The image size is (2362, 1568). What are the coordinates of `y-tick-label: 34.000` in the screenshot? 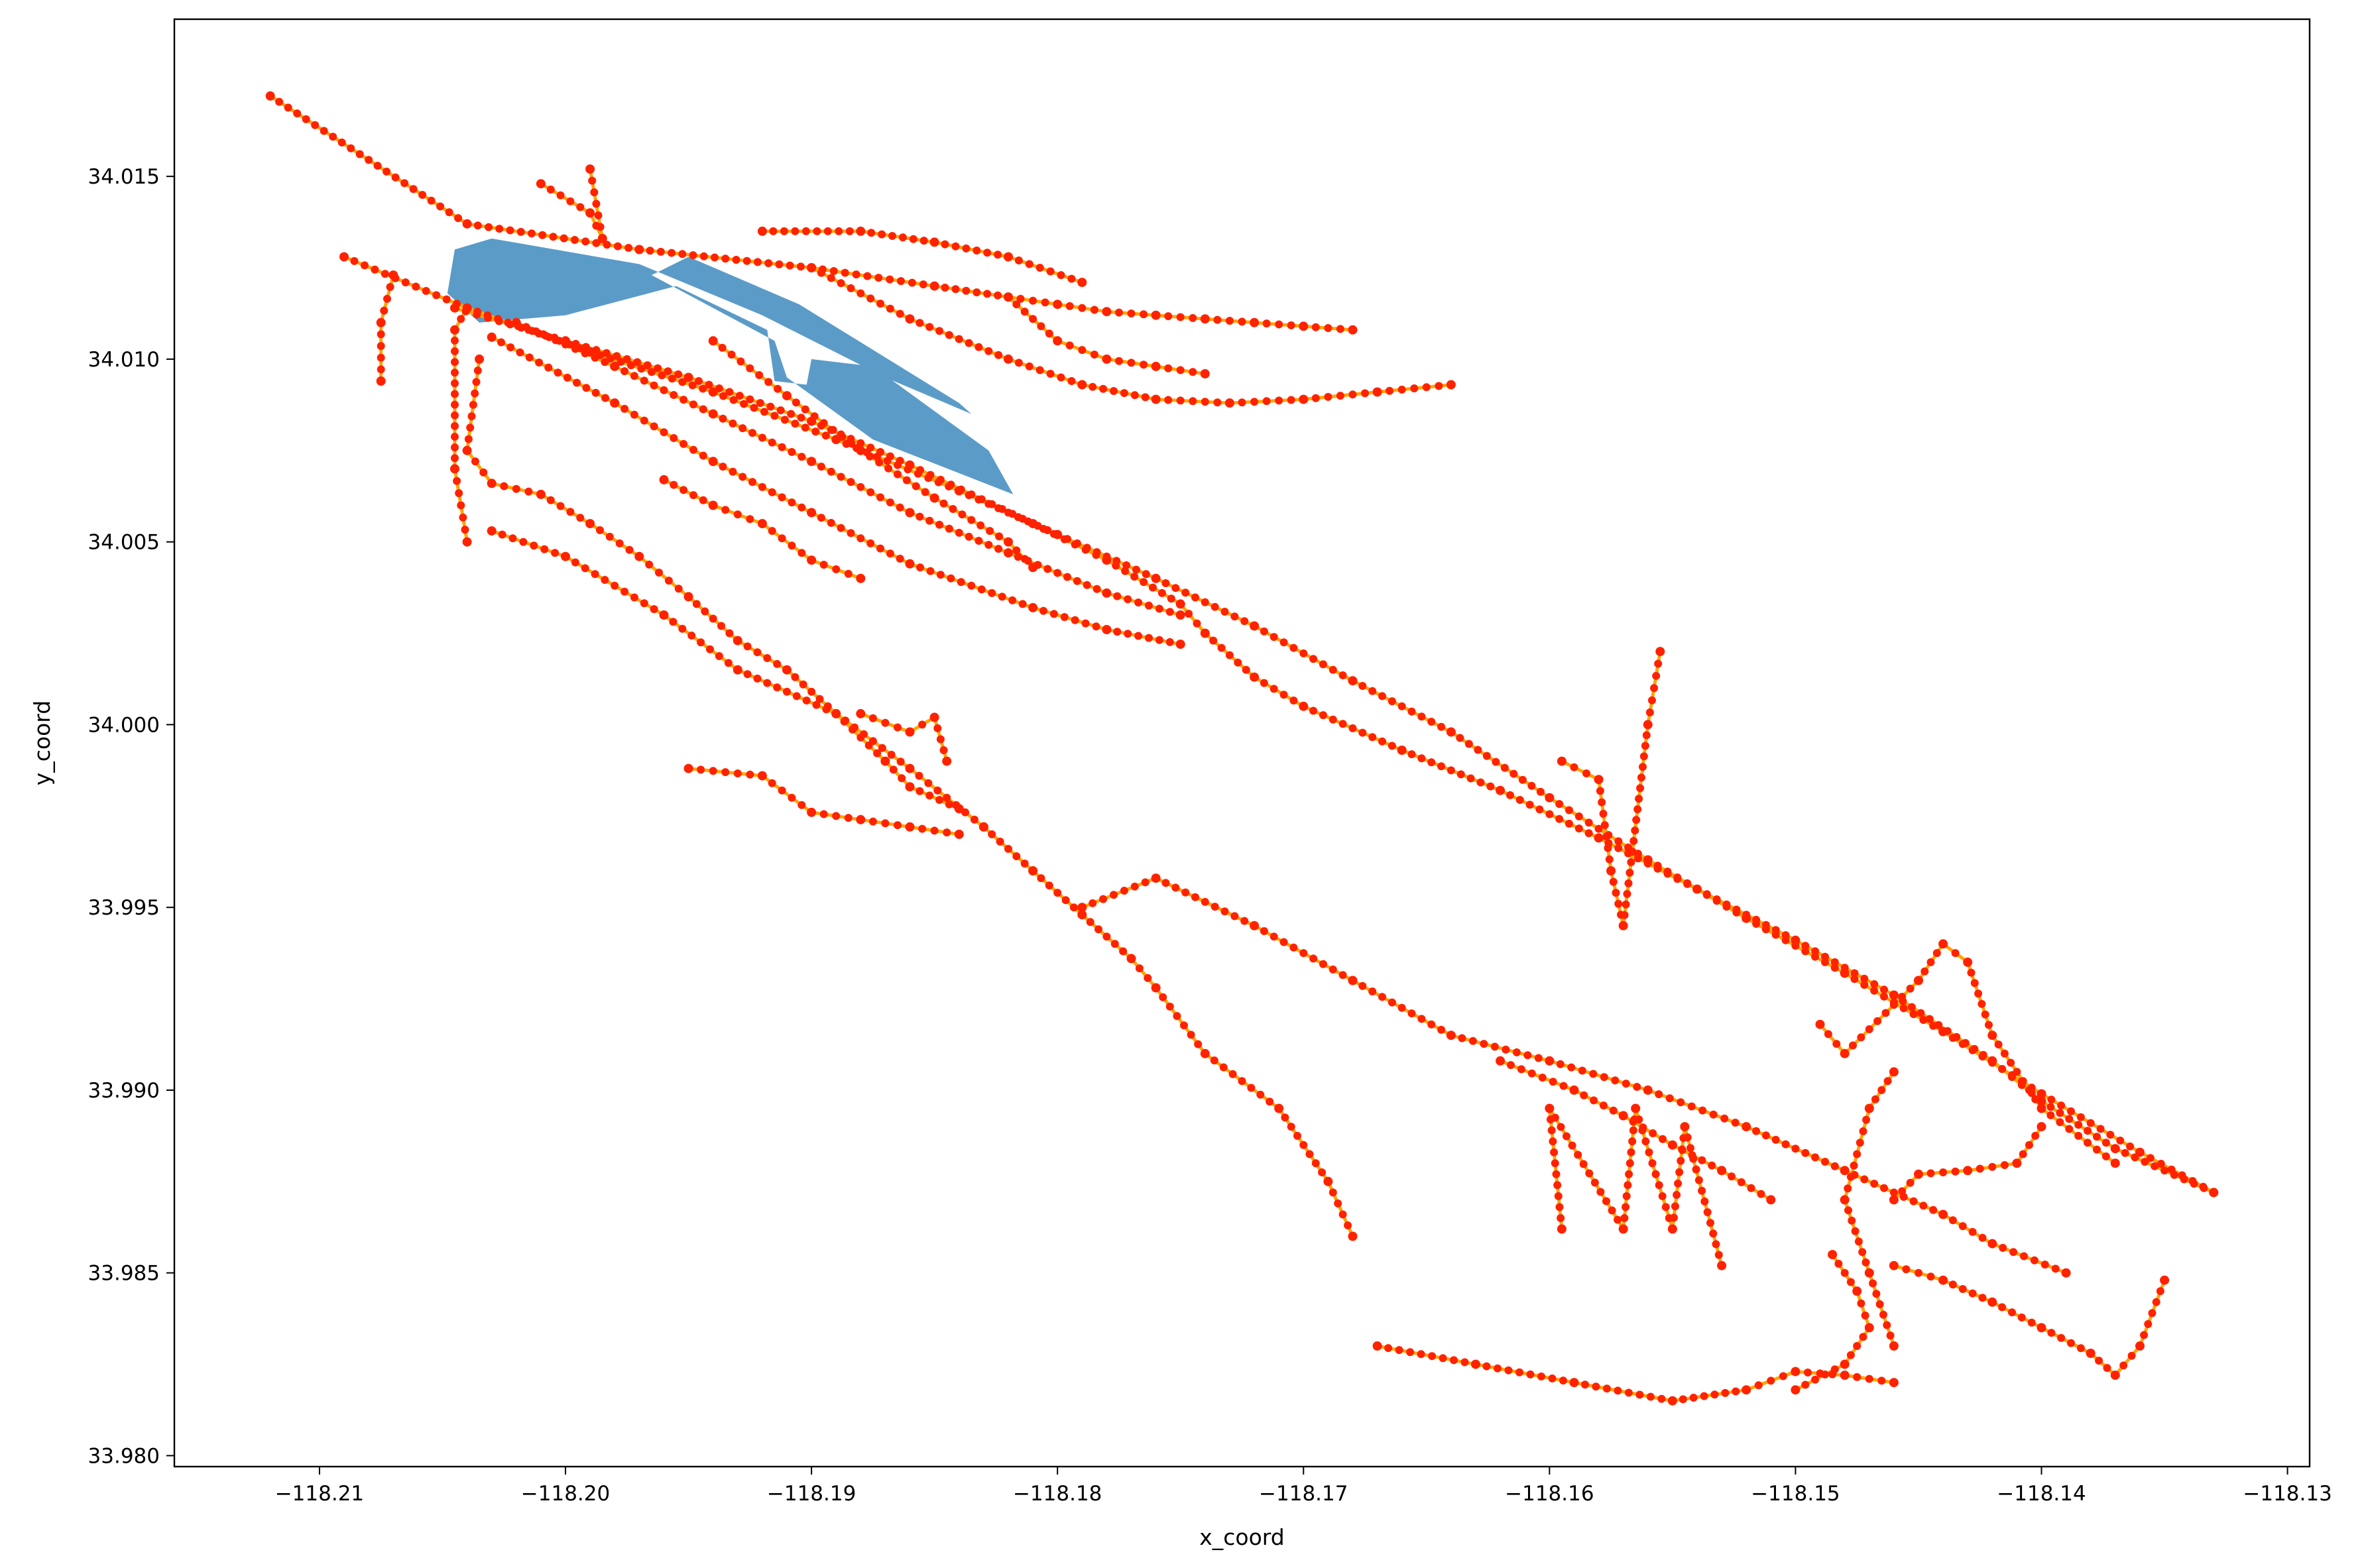 It's located at (124, 725).